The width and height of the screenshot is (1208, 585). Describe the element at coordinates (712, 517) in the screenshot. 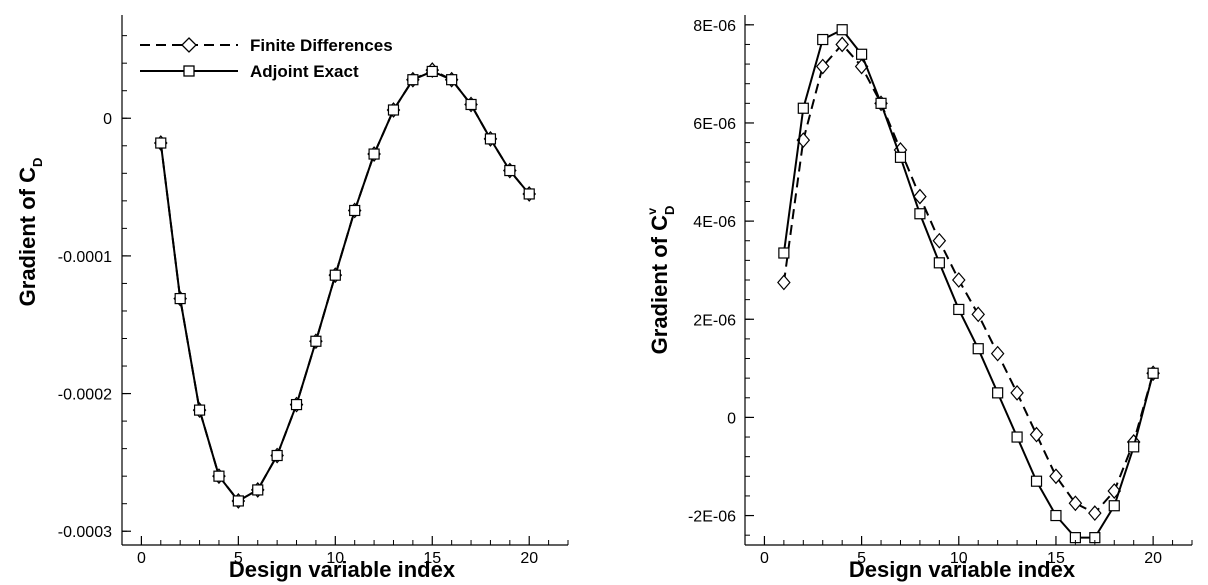

I see `y-tick-label: -2E-06` at that location.